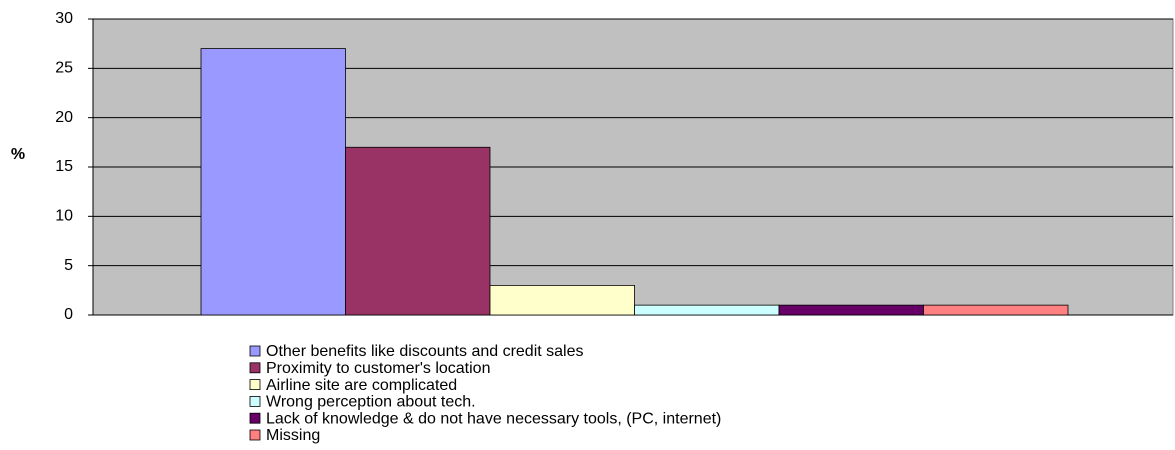  What do you see at coordinates (64, 216) in the screenshot?
I see `y-tick-label: 10` at bounding box center [64, 216].